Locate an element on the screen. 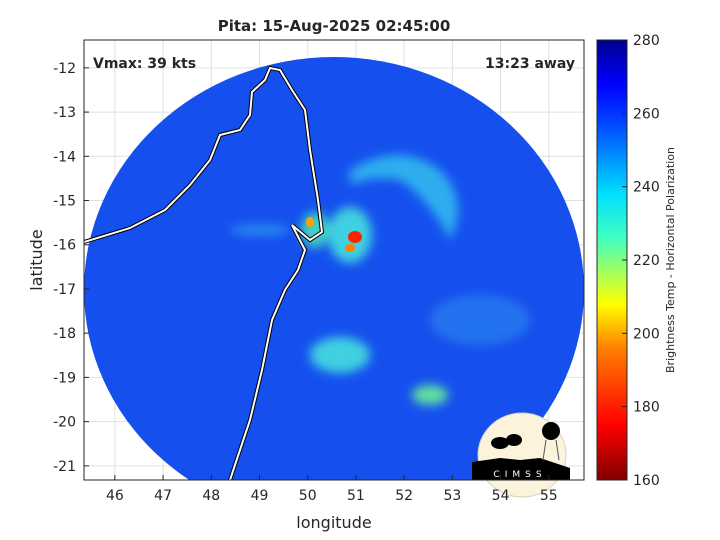  x-tick-label: 47 is located at coordinates (163, 496).